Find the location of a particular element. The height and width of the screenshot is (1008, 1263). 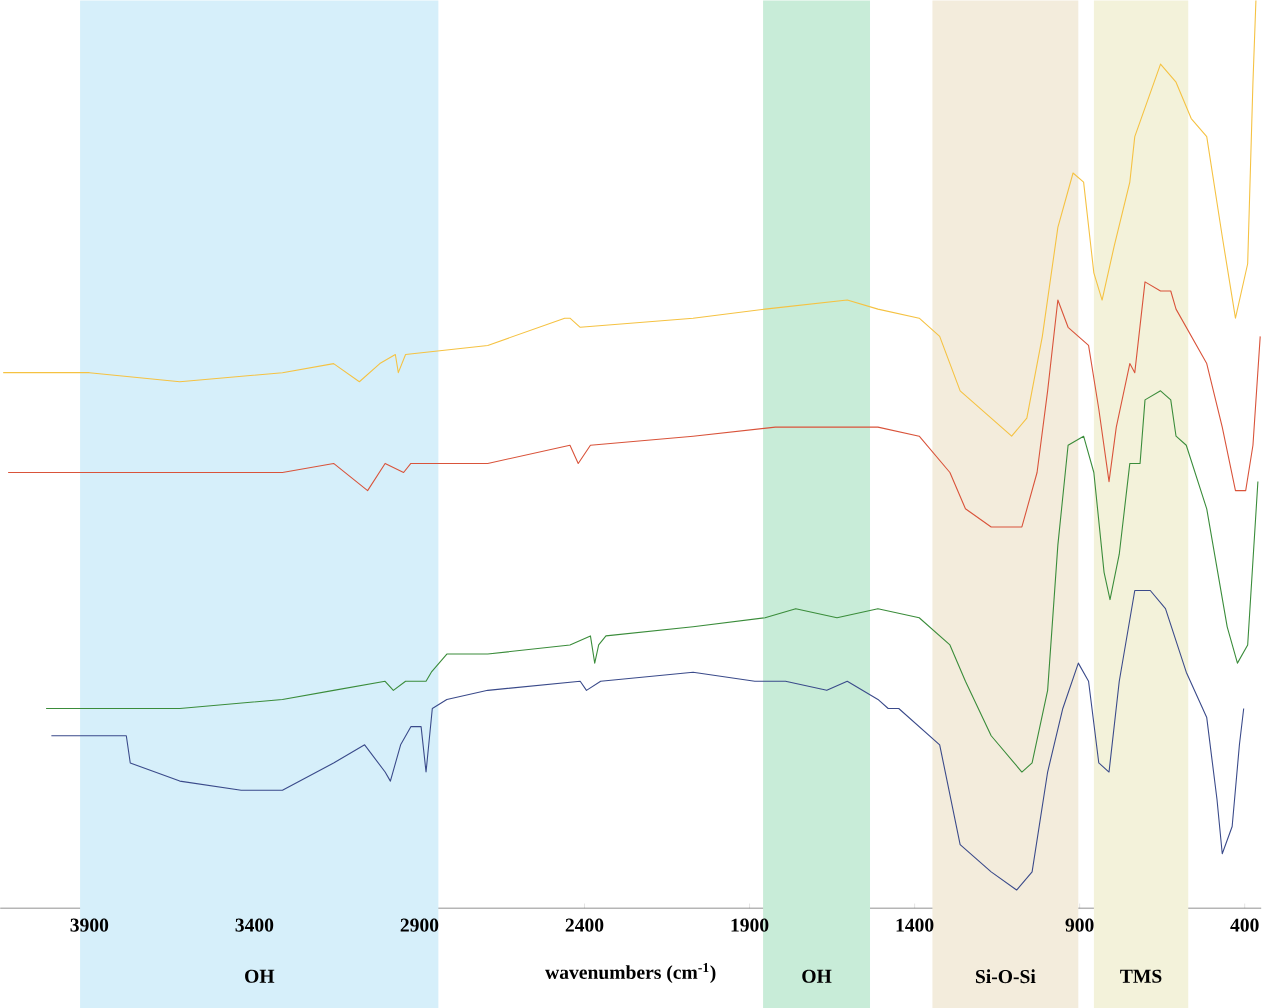

x-tick-label: 2900 is located at coordinates (419, 925).